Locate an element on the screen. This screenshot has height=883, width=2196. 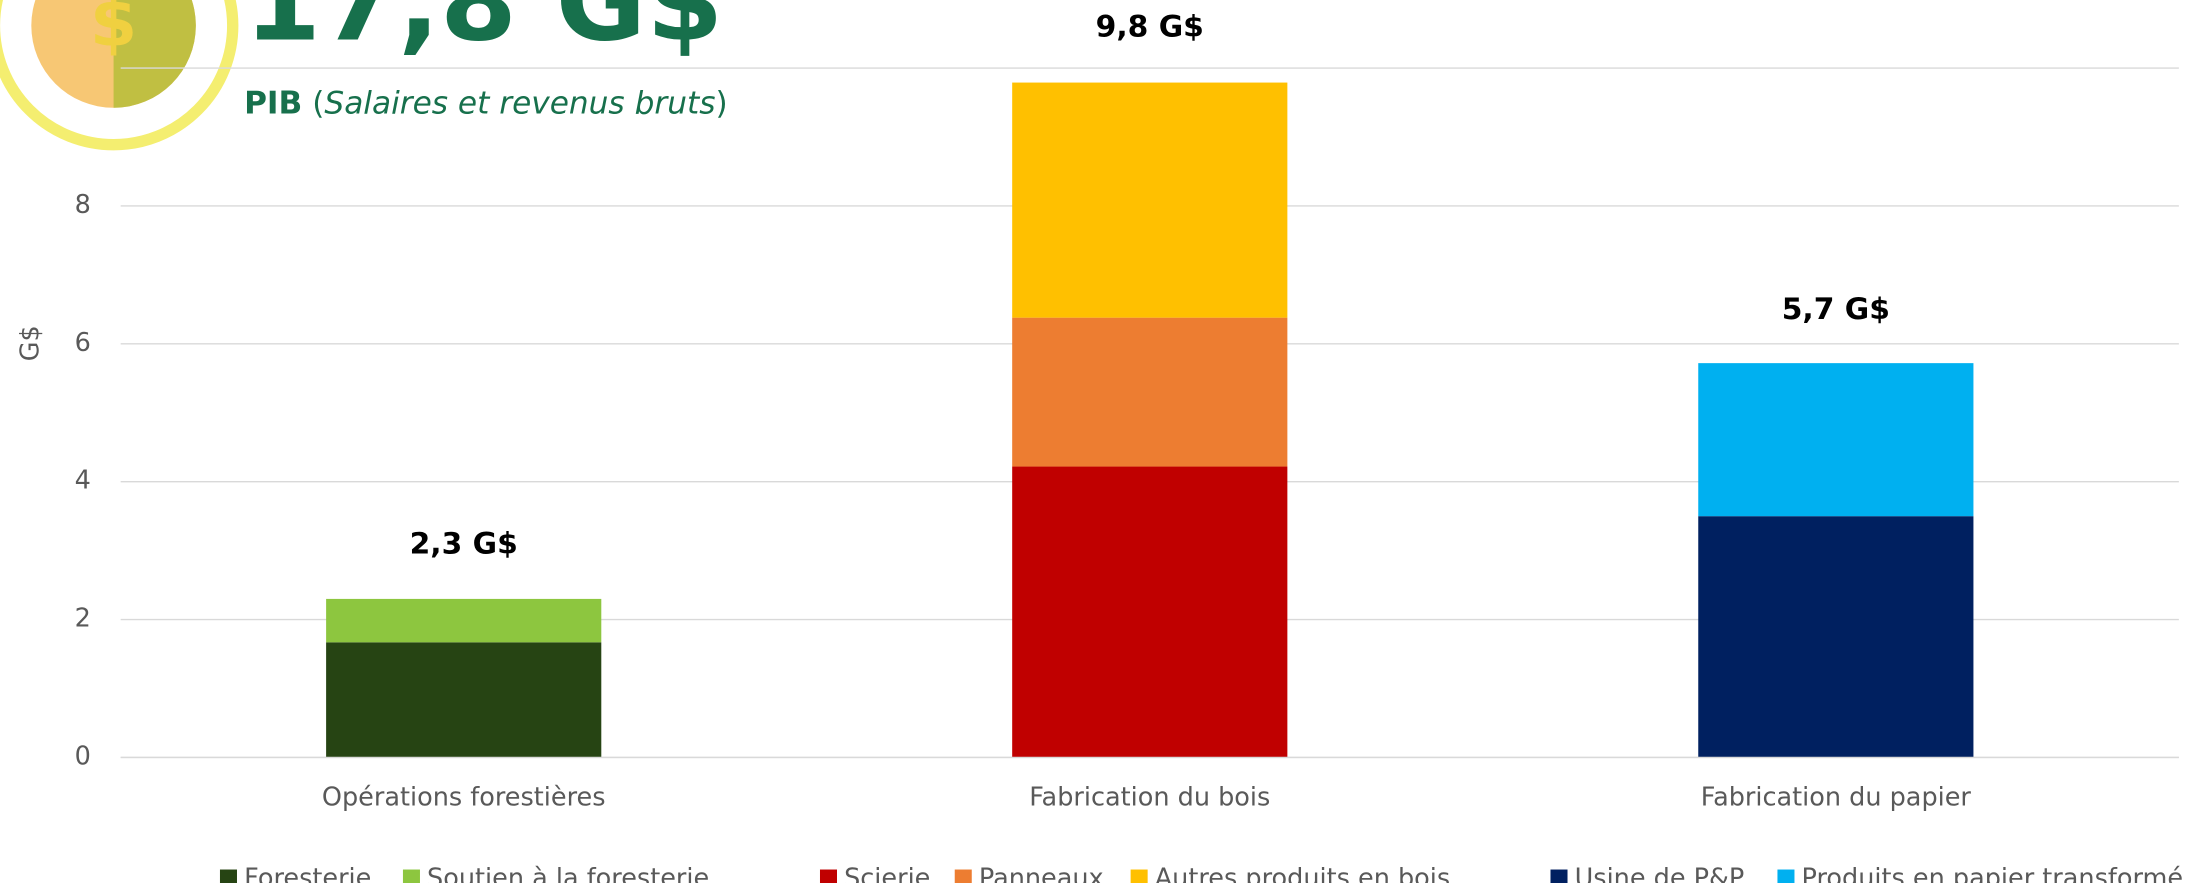
legend-label: Autres produits en bois is located at coordinates (1302, 873).